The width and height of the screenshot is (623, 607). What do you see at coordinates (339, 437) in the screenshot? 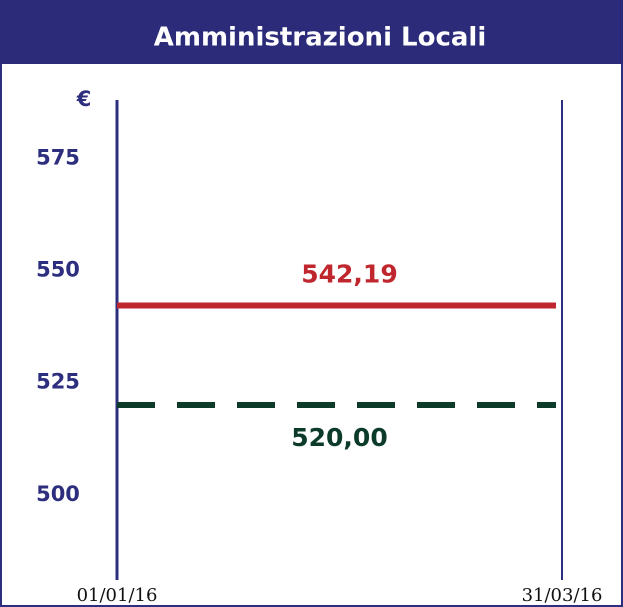
I see `value-label: 520,00` at bounding box center [339, 437].